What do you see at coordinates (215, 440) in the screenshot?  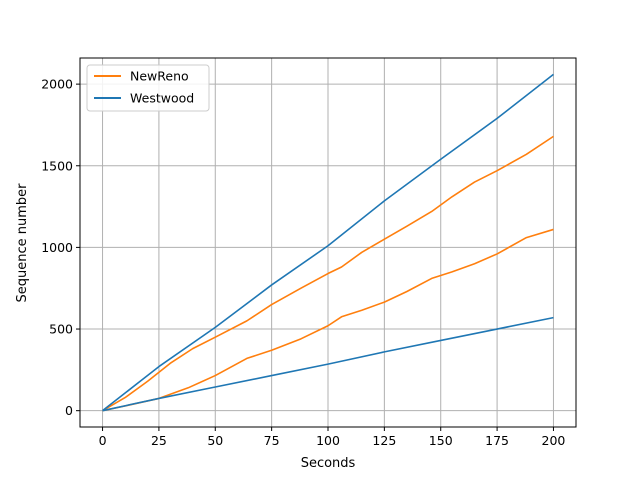 I see `x-tick-label: 50` at bounding box center [215, 440].